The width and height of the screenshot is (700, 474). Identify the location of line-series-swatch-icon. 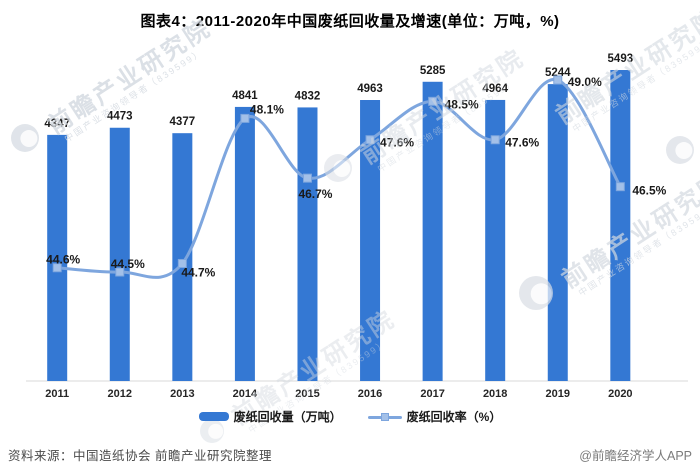
(384, 417).